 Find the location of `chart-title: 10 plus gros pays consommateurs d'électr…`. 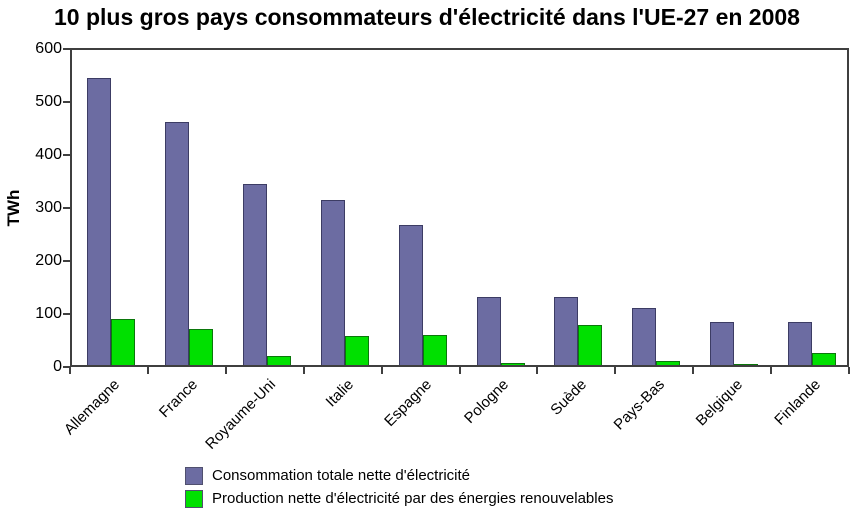

chart-title: 10 plus gros pays consommateurs d'électr… is located at coordinates (427, 17).